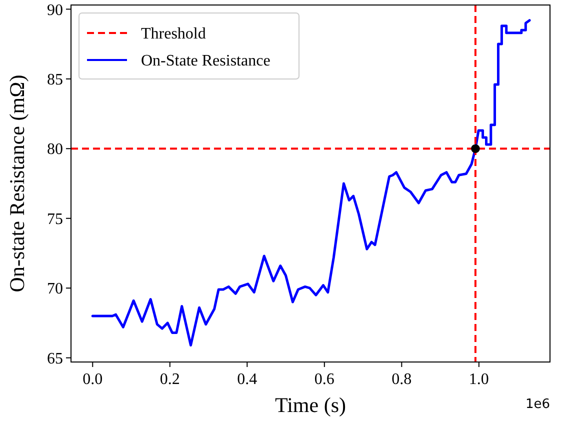  What do you see at coordinates (247, 379) in the screenshot?
I see `x-tick-label: 0.4` at bounding box center [247, 379].